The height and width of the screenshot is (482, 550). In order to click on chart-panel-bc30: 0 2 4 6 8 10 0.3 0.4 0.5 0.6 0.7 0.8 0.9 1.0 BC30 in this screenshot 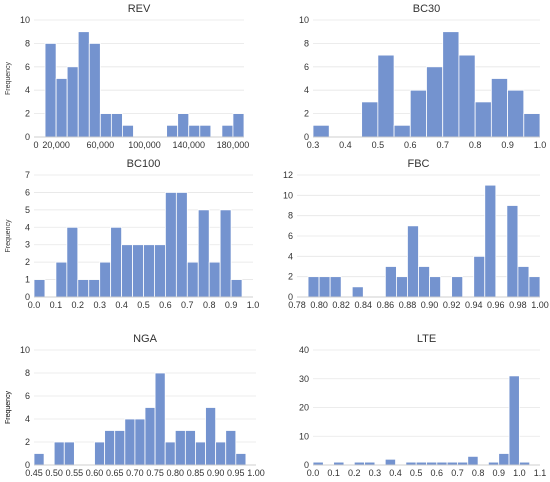, I will do `click(422, 76)`.